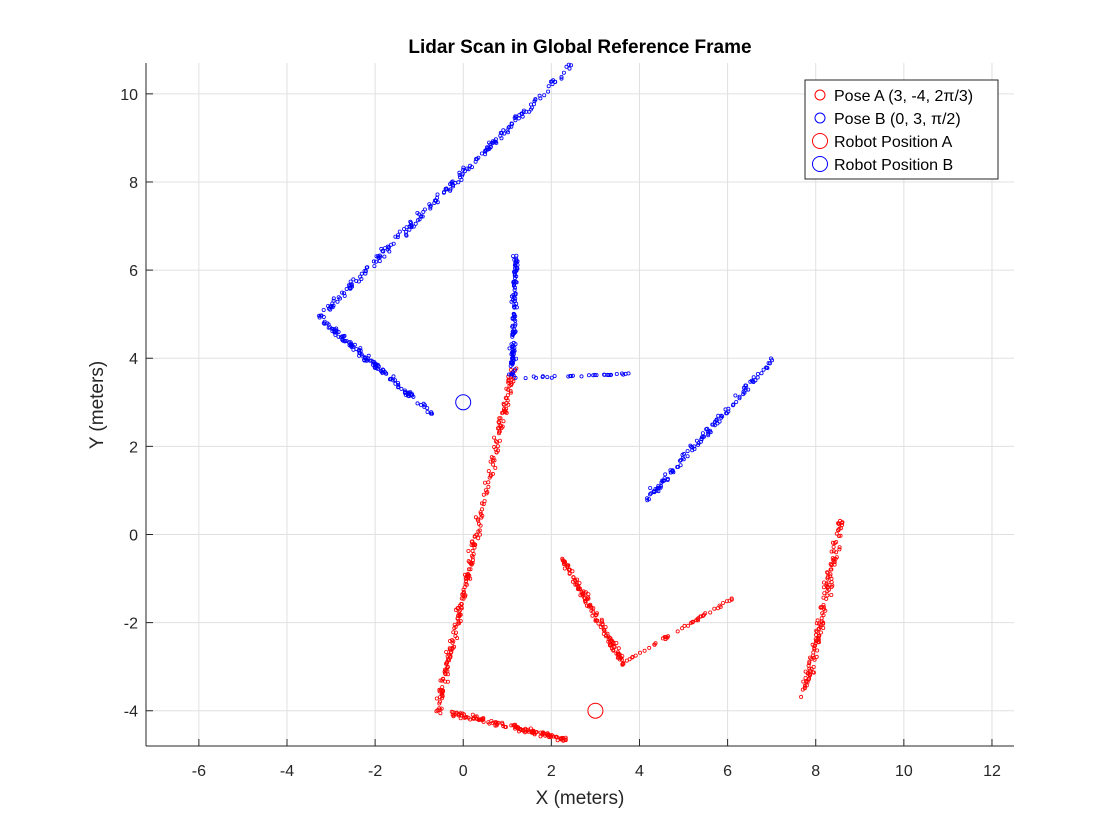 The image size is (1120, 840). I want to click on x-tick-label: 0, so click(463, 771).